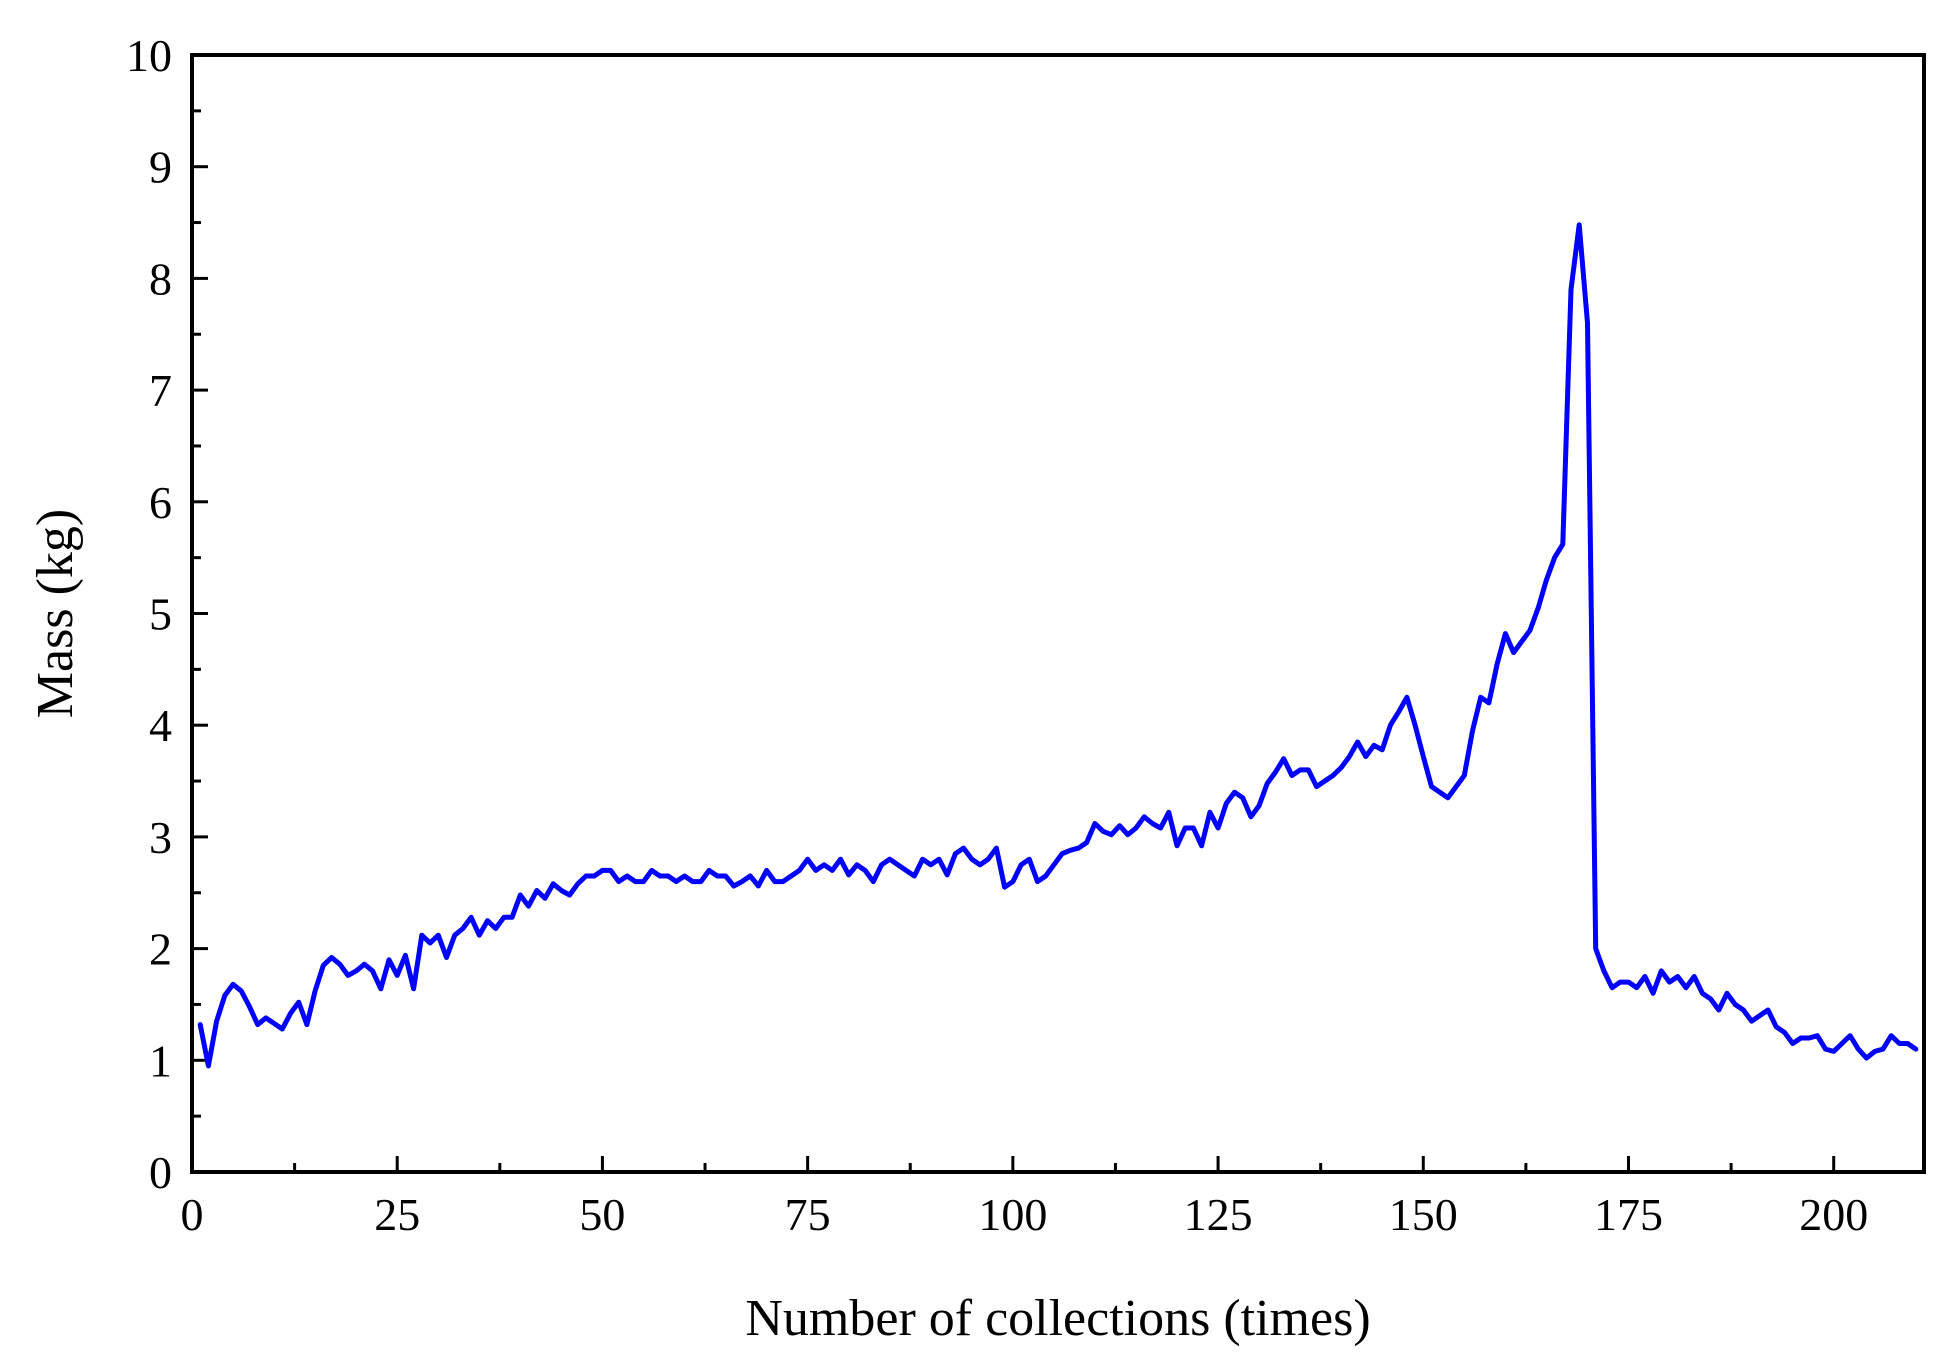 The height and width of the screenshot is (1368, 1946). What do you see at coordinates (1012, 1214) in the screenshot?
I see `x-tick-label: 100` at bounding box center [1012, 1214].